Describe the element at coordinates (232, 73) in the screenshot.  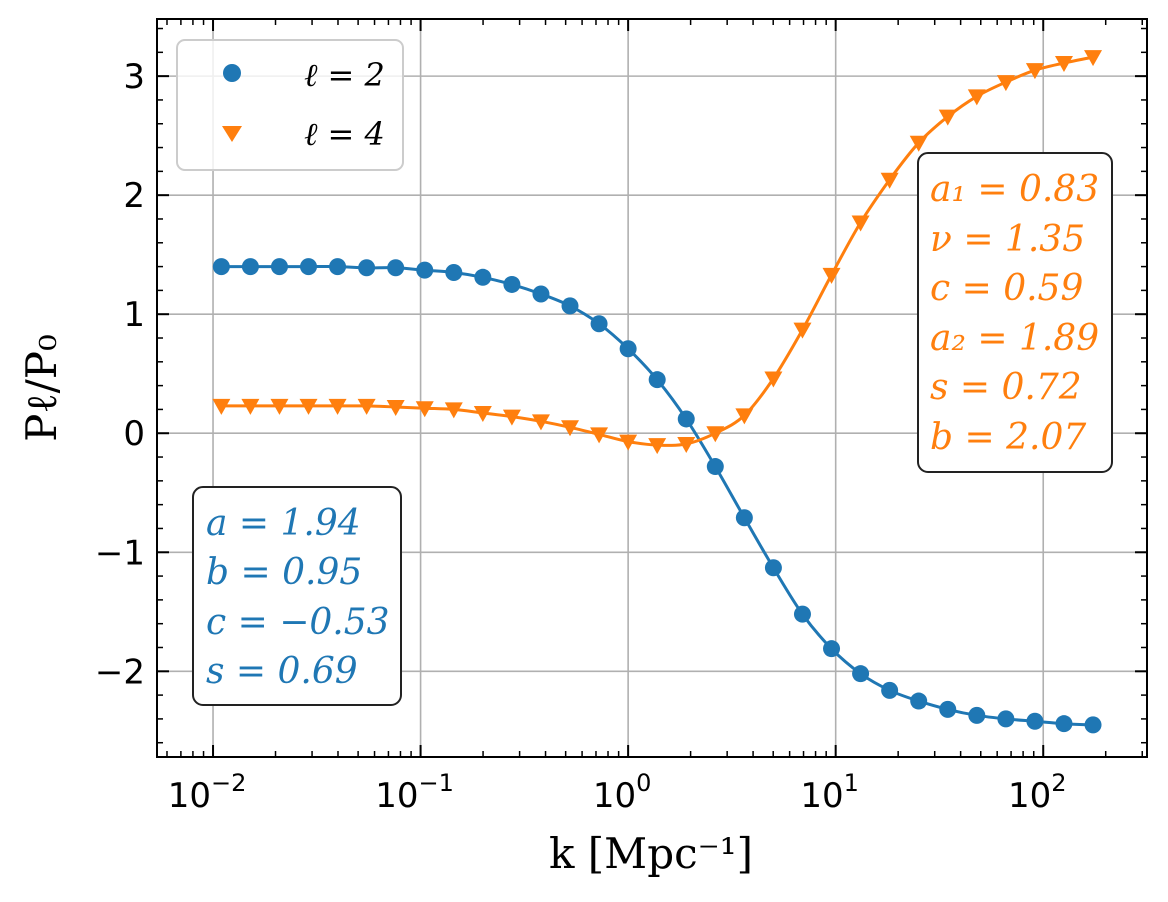
I see `legend-marker-l2` at that location.